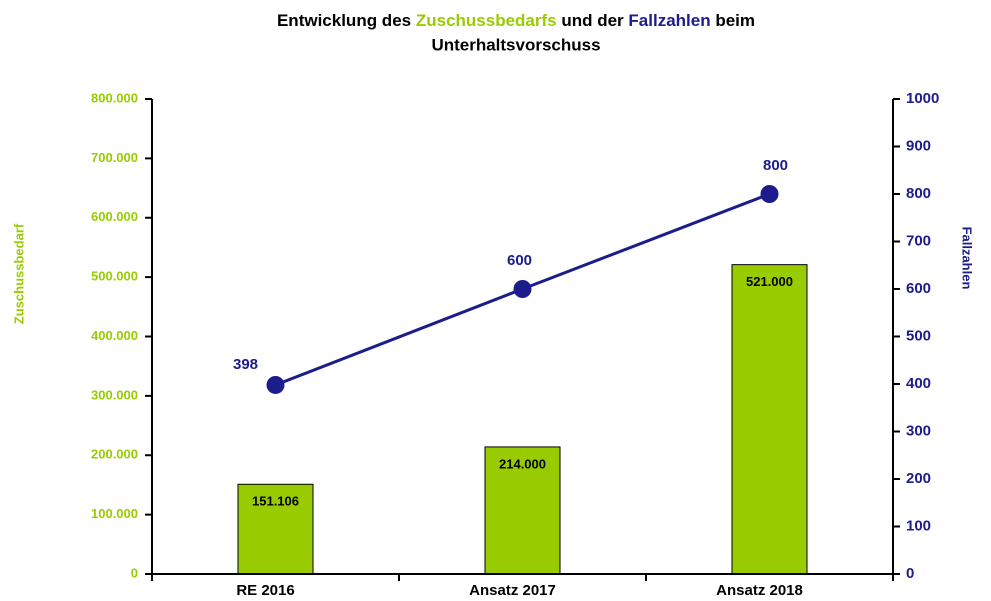 The width and height of the screenshot is (991, 601). What do you see at coordinates (735, 20) in the screenshot?
I see `title-part: beim` at bounding box center [735, 20].